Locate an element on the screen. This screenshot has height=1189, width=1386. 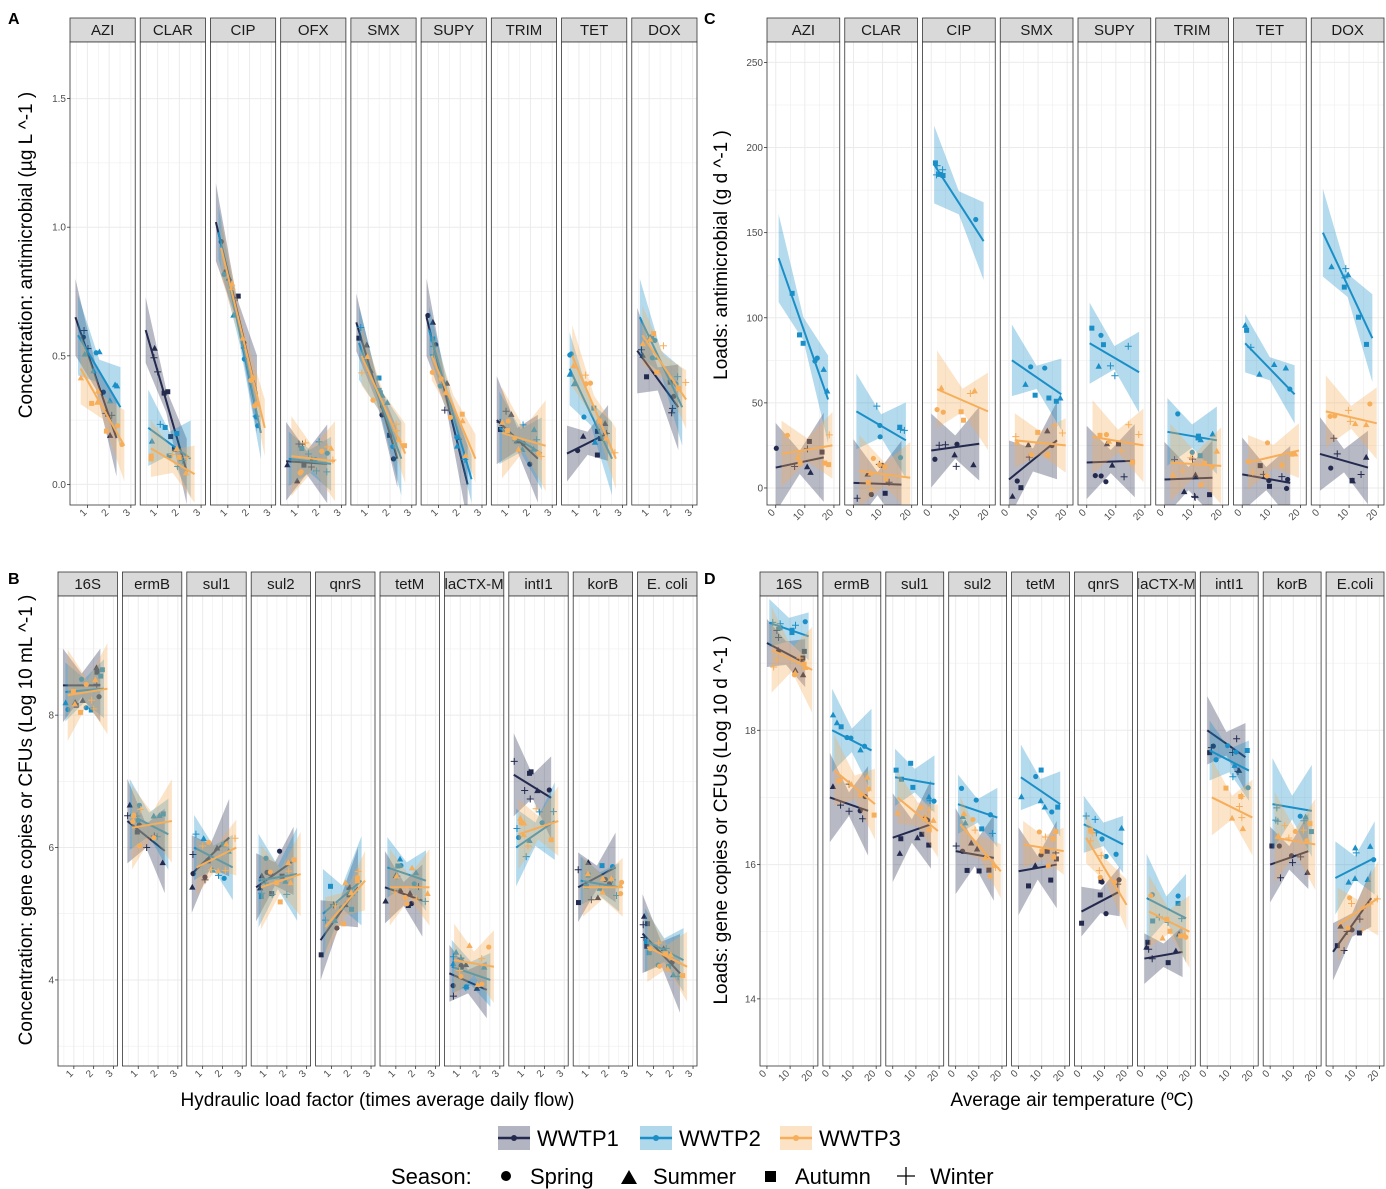
facet-smx: SMX 0 10 20 is located at coordinates (1036, 270).